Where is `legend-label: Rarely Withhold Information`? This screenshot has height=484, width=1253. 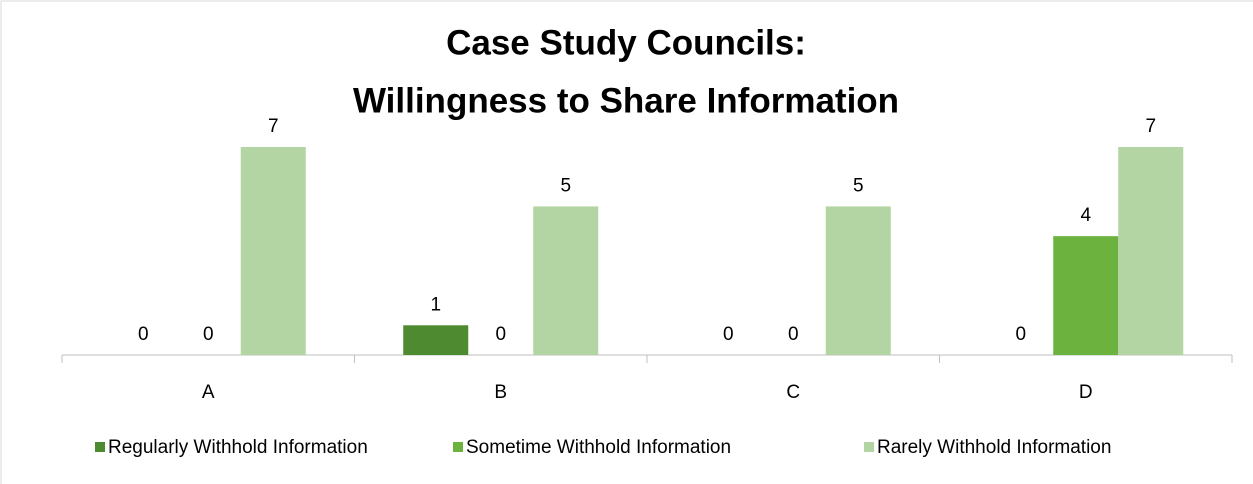 legend-label: Rarely Withhold Information is located at coordinates (994, 447).